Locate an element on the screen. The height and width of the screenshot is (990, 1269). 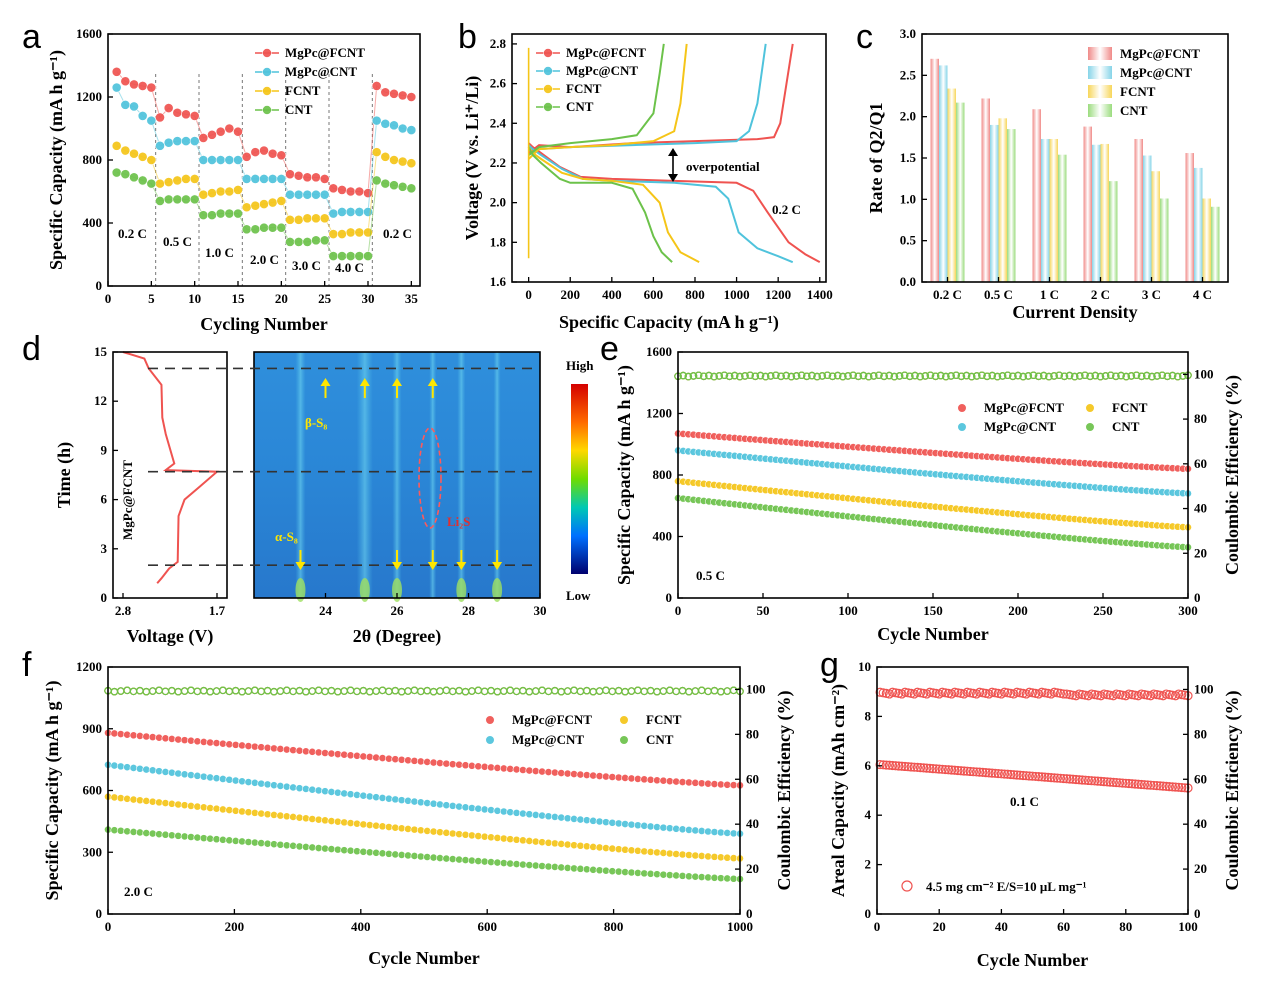
x-tick-label: 800 is located at coordinates (695, 294).